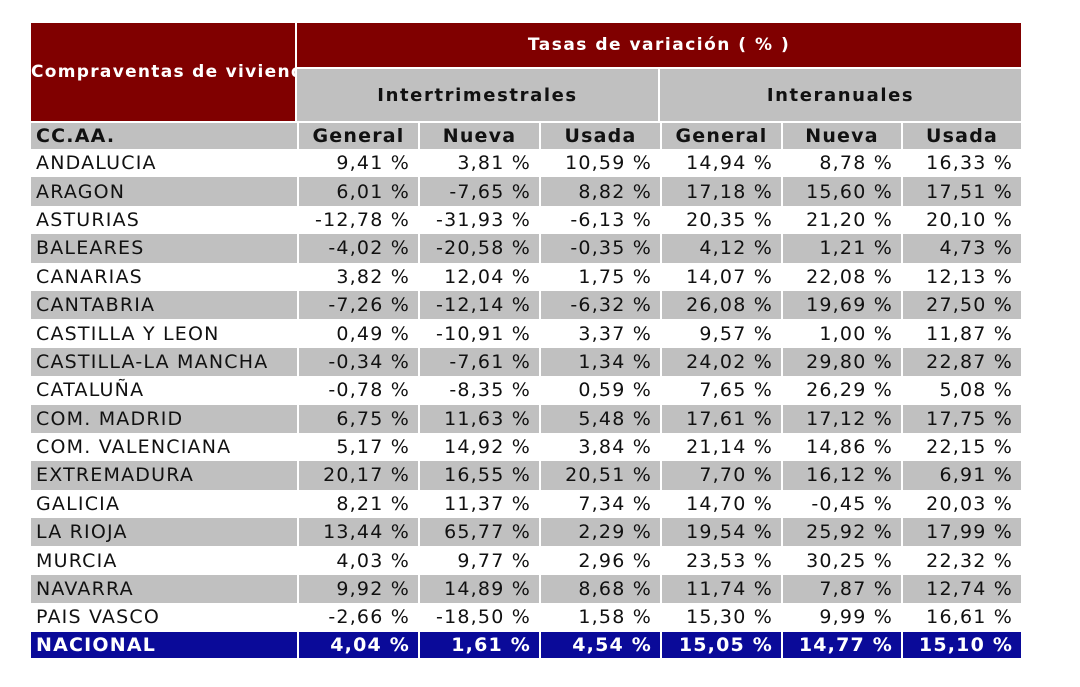  What do you see at coordinates (357, 390) in the screenshot?
I see `value-cell: -0,78 %` at bounding box center [357, 390].